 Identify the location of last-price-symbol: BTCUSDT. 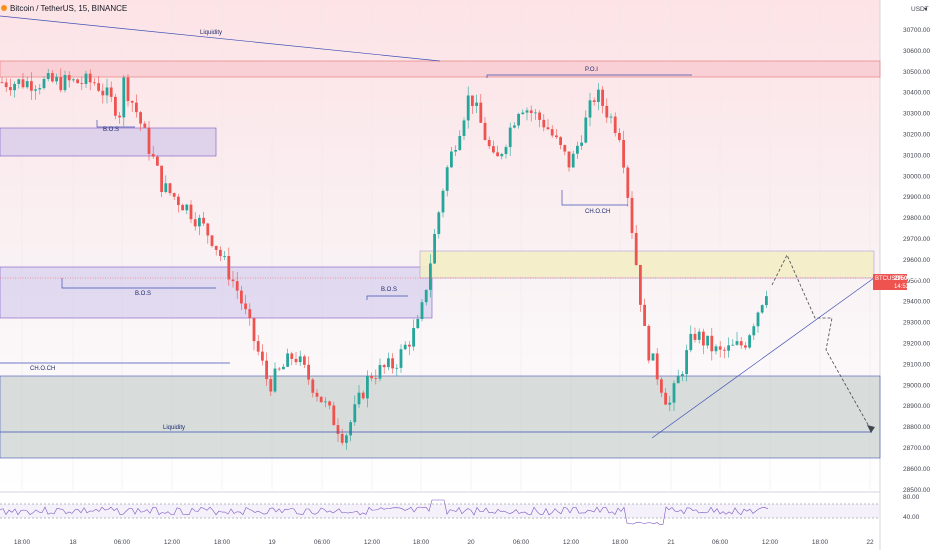
(889, 279).